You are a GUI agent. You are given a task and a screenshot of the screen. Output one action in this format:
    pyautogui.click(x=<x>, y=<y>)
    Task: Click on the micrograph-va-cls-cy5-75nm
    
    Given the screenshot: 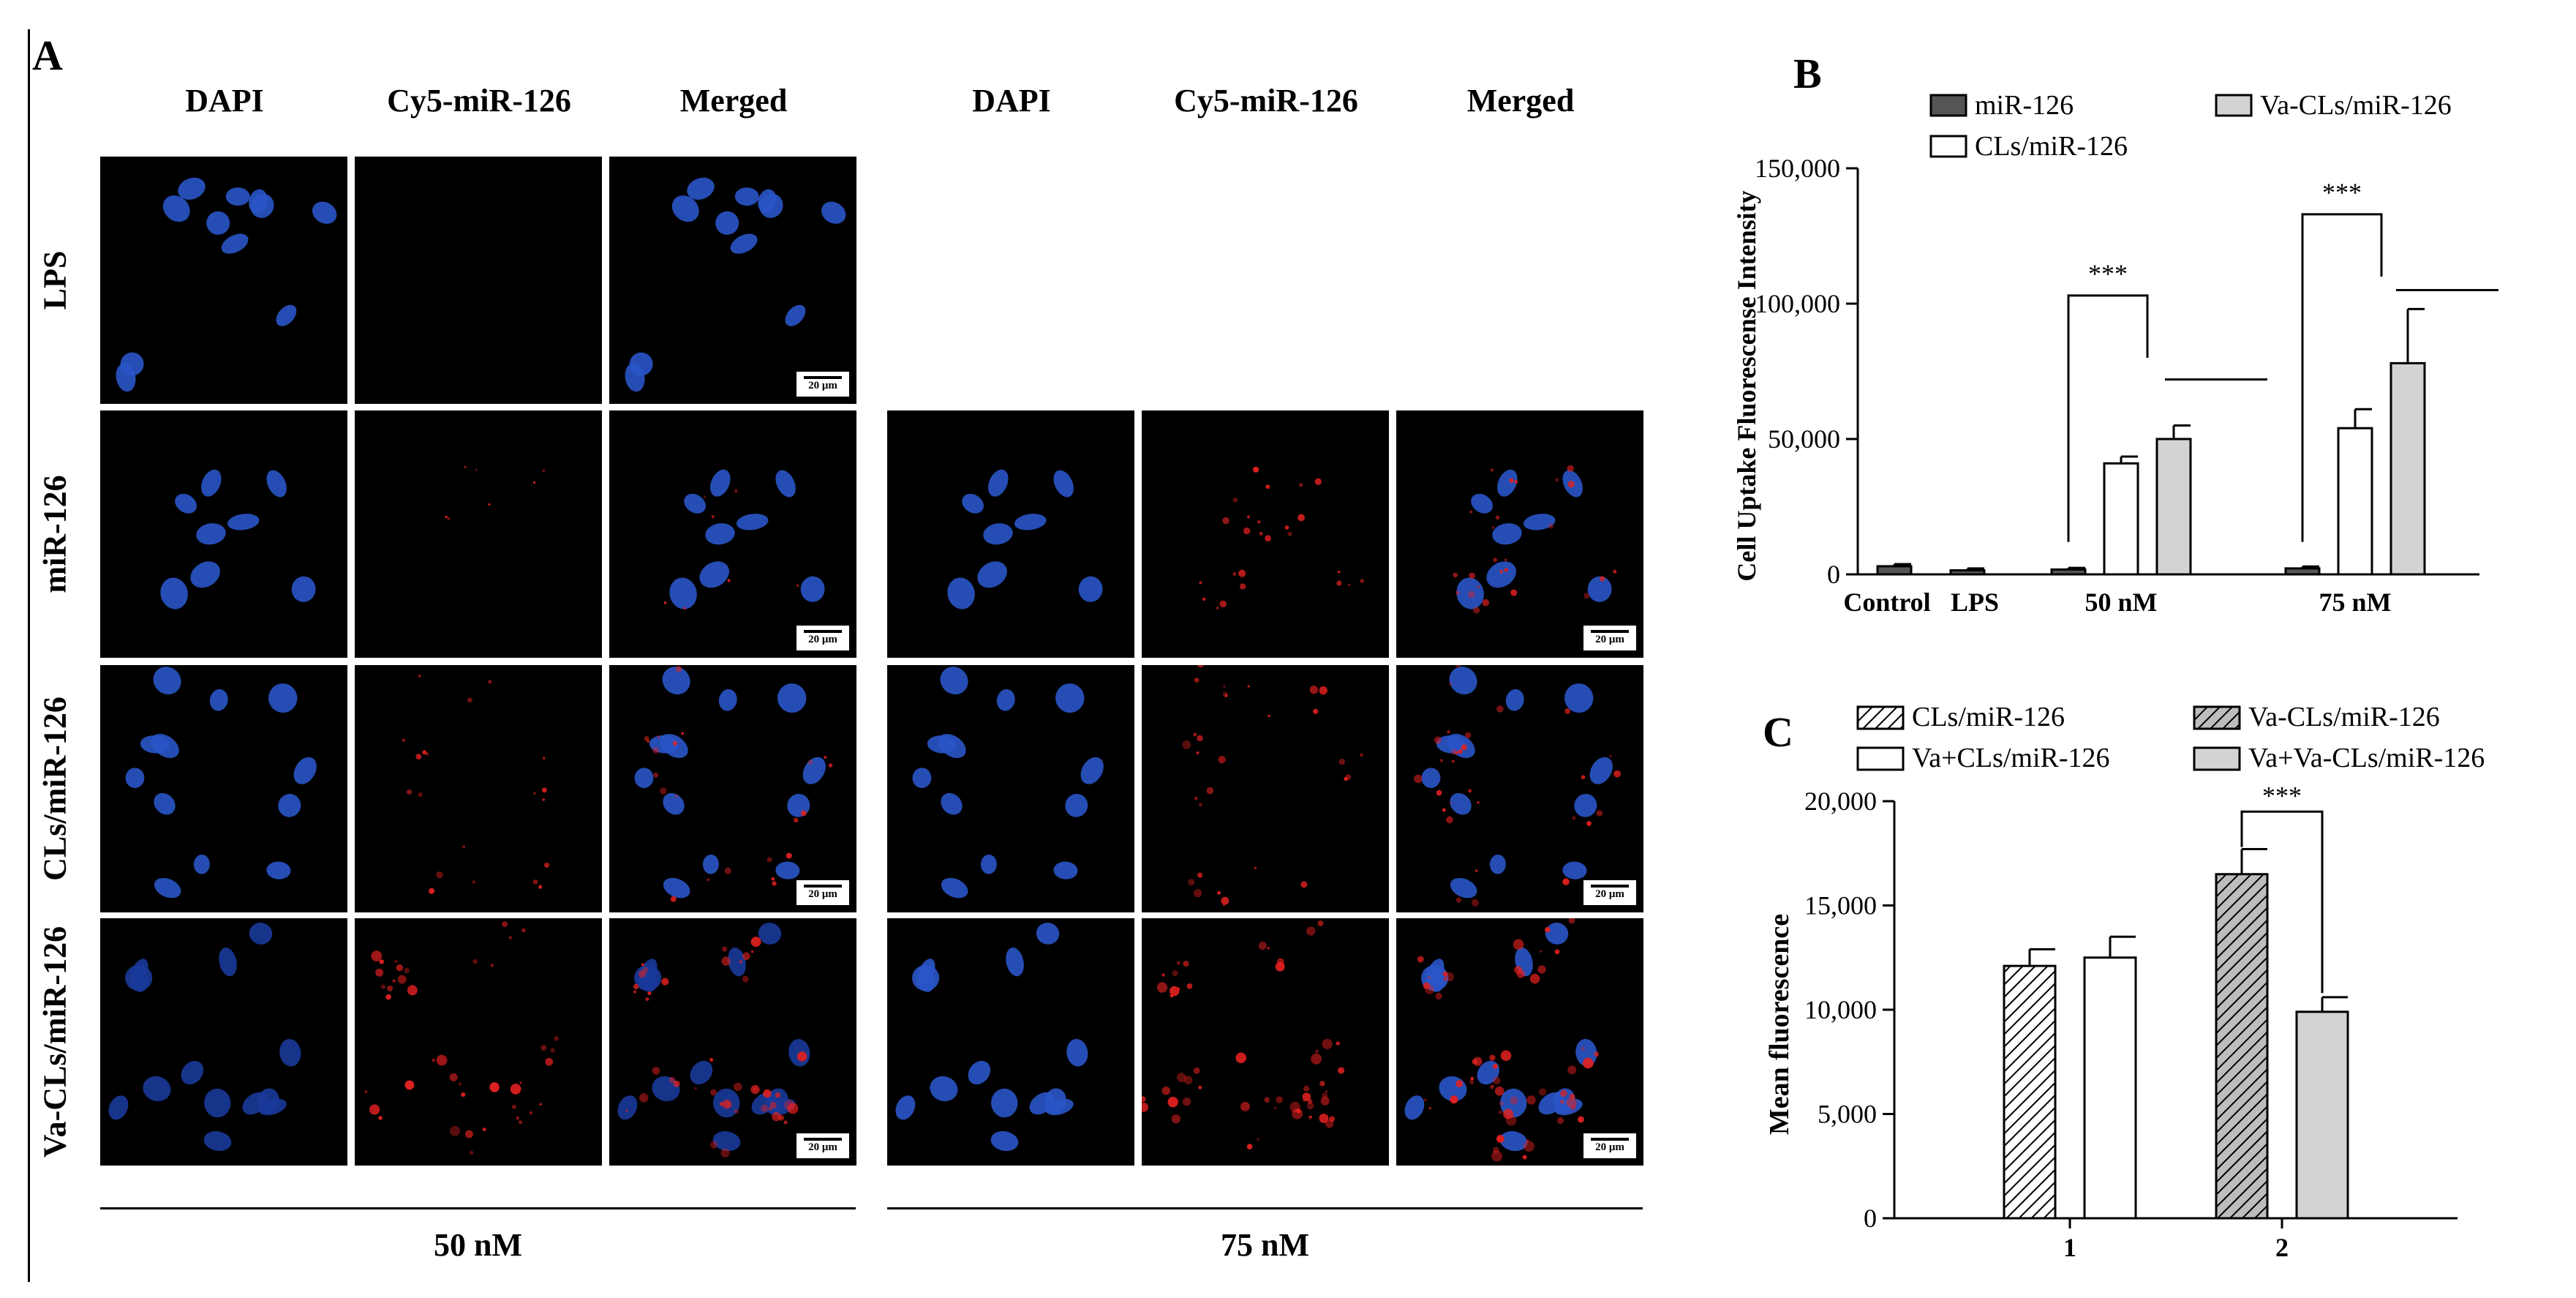 What is the action you would take?
    pyautogui.click(x=1265, y=1042)
    